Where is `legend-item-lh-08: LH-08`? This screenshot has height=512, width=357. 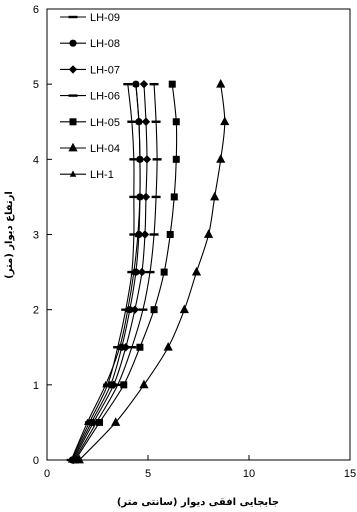 legend-item-lh-08: LH-08 is located at coordinates (90, 44).